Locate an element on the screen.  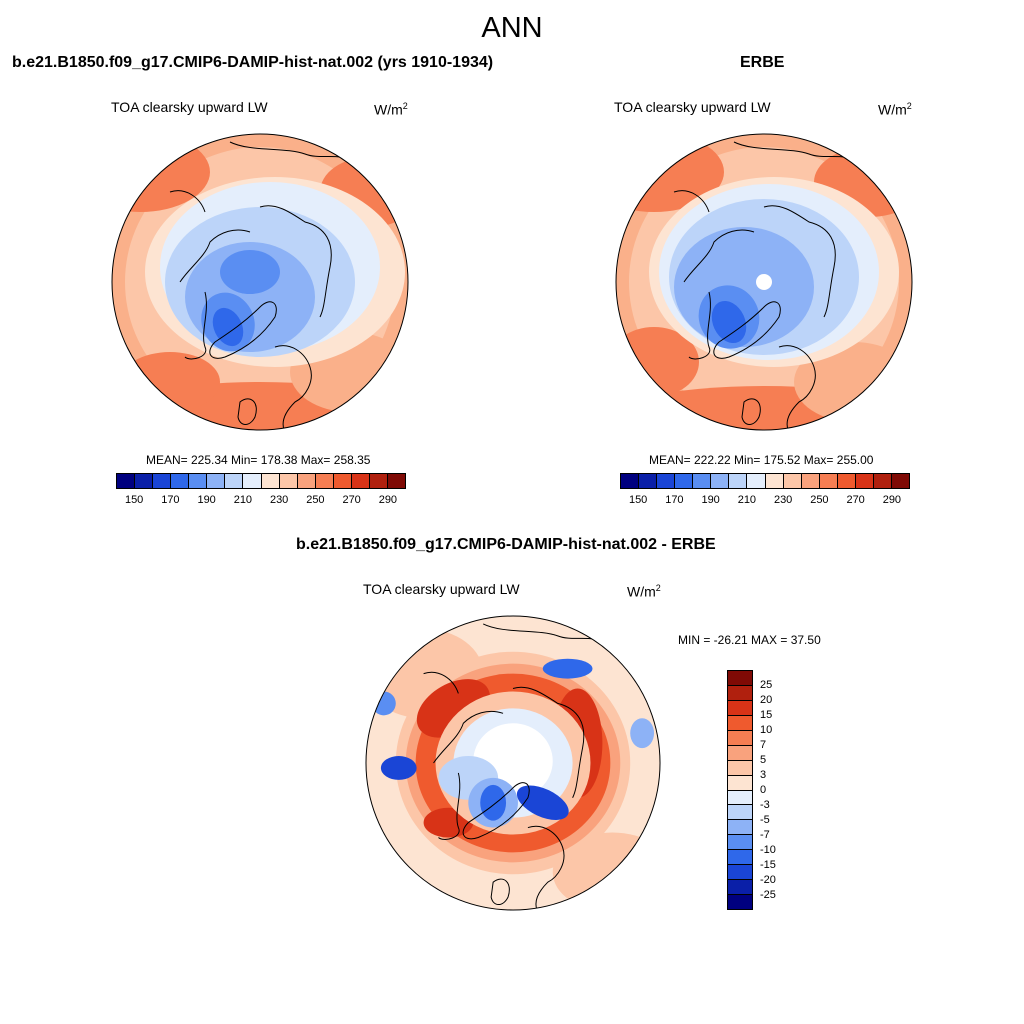
panel1-colorbar is located at coordinates (261, 481).